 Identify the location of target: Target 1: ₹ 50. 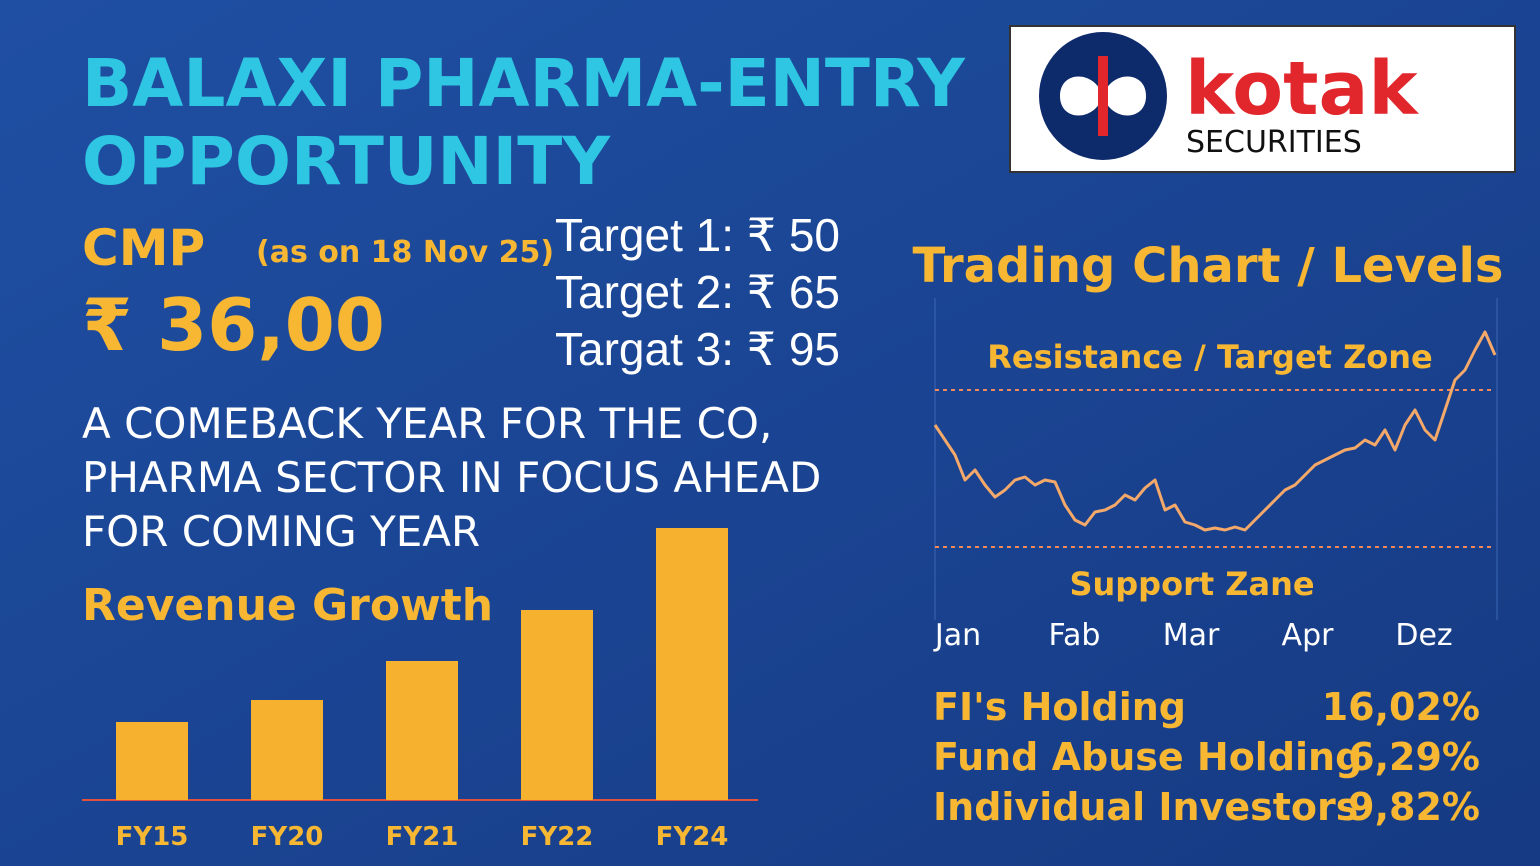
(697, 235).